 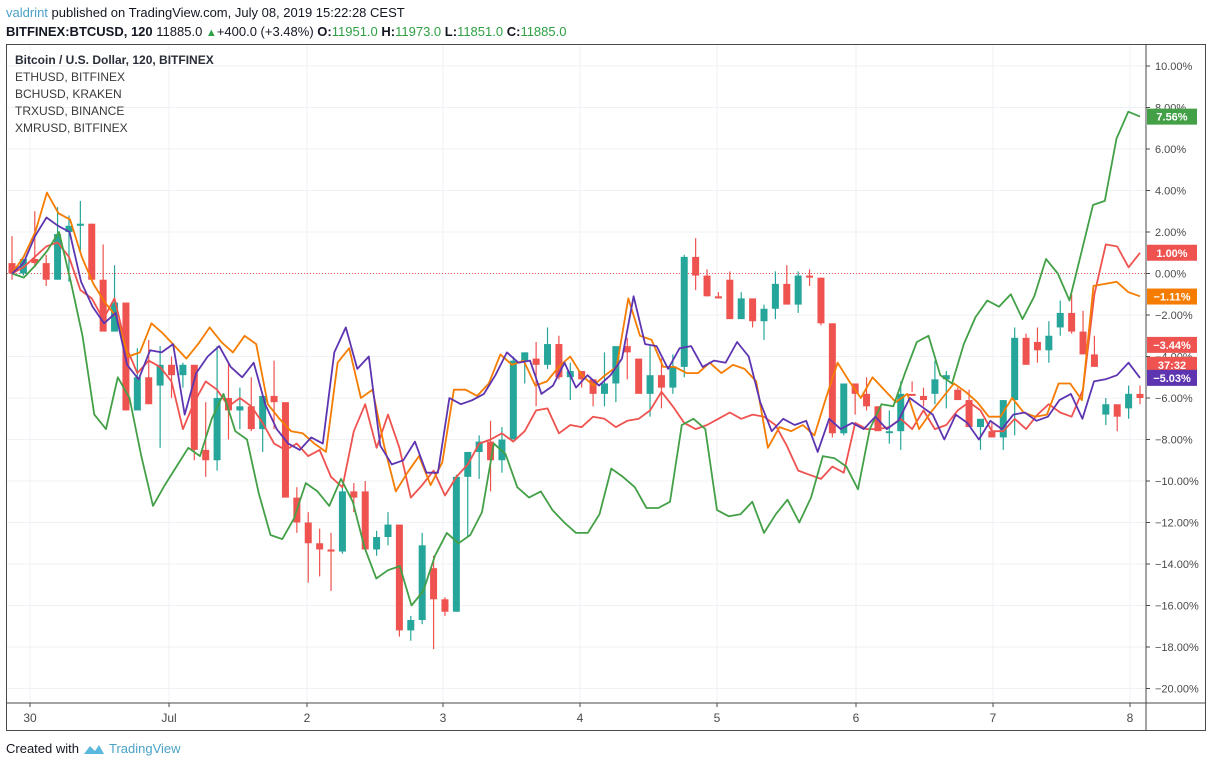 What do you see at coordinates (211, 33) in the screenshot?
I see `up-triangle-icon: ▲` at bounding box center [211, 33].